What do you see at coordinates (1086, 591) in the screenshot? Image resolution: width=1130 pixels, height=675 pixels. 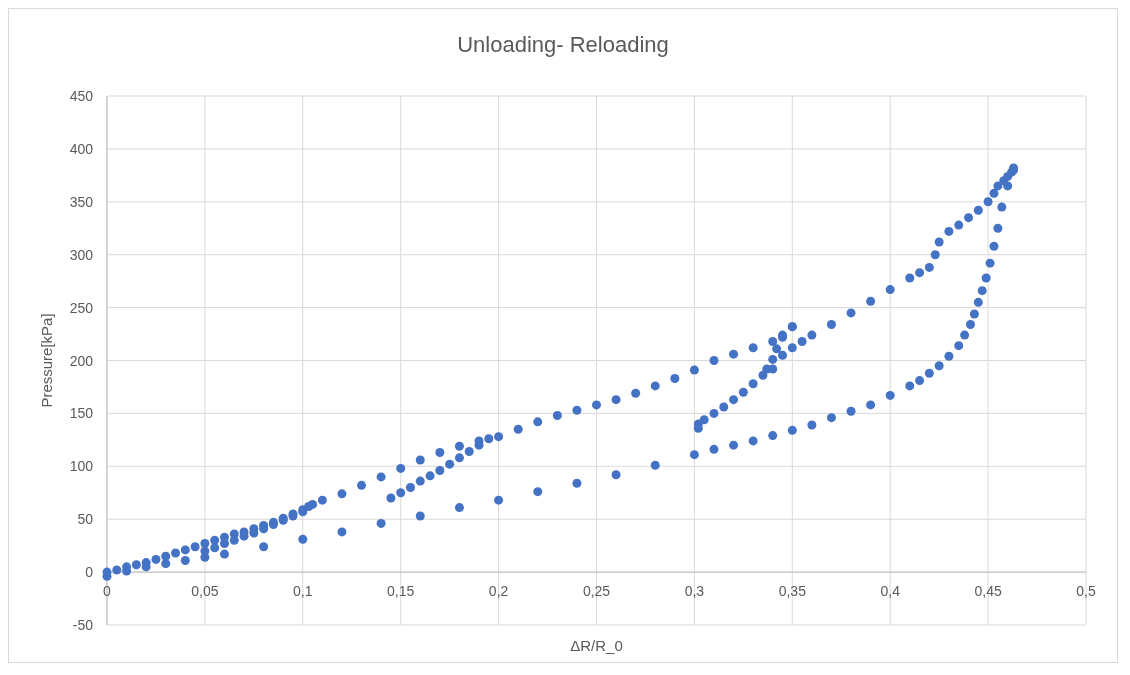 I see `x-tick-label: 0,5` at bounding box center [1086, 591].